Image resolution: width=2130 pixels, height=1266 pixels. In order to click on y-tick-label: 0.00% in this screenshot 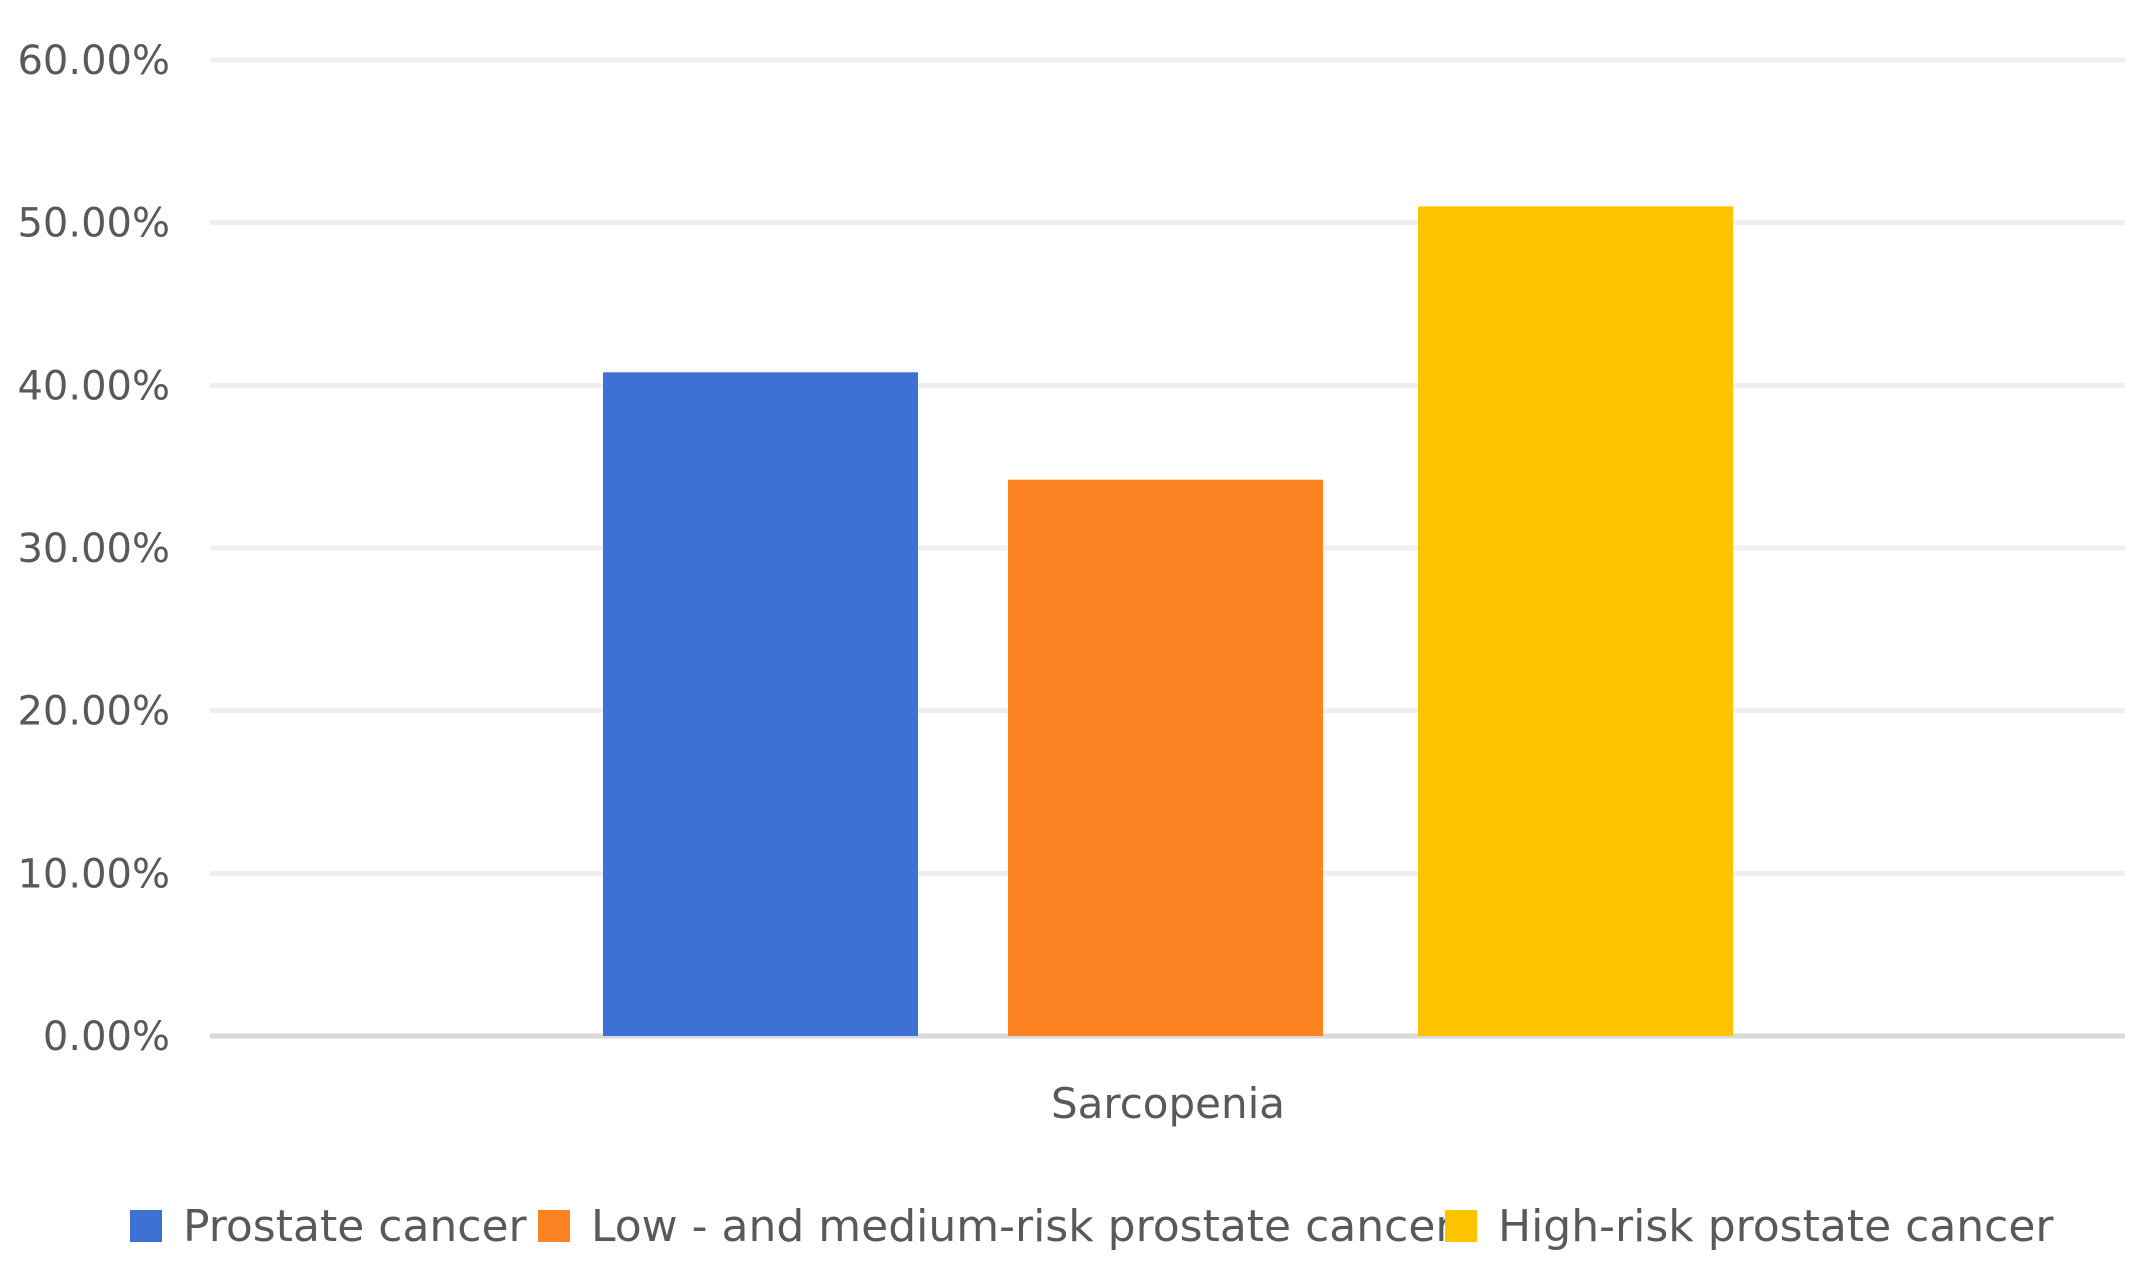, I will do `click(106, 1037)`.